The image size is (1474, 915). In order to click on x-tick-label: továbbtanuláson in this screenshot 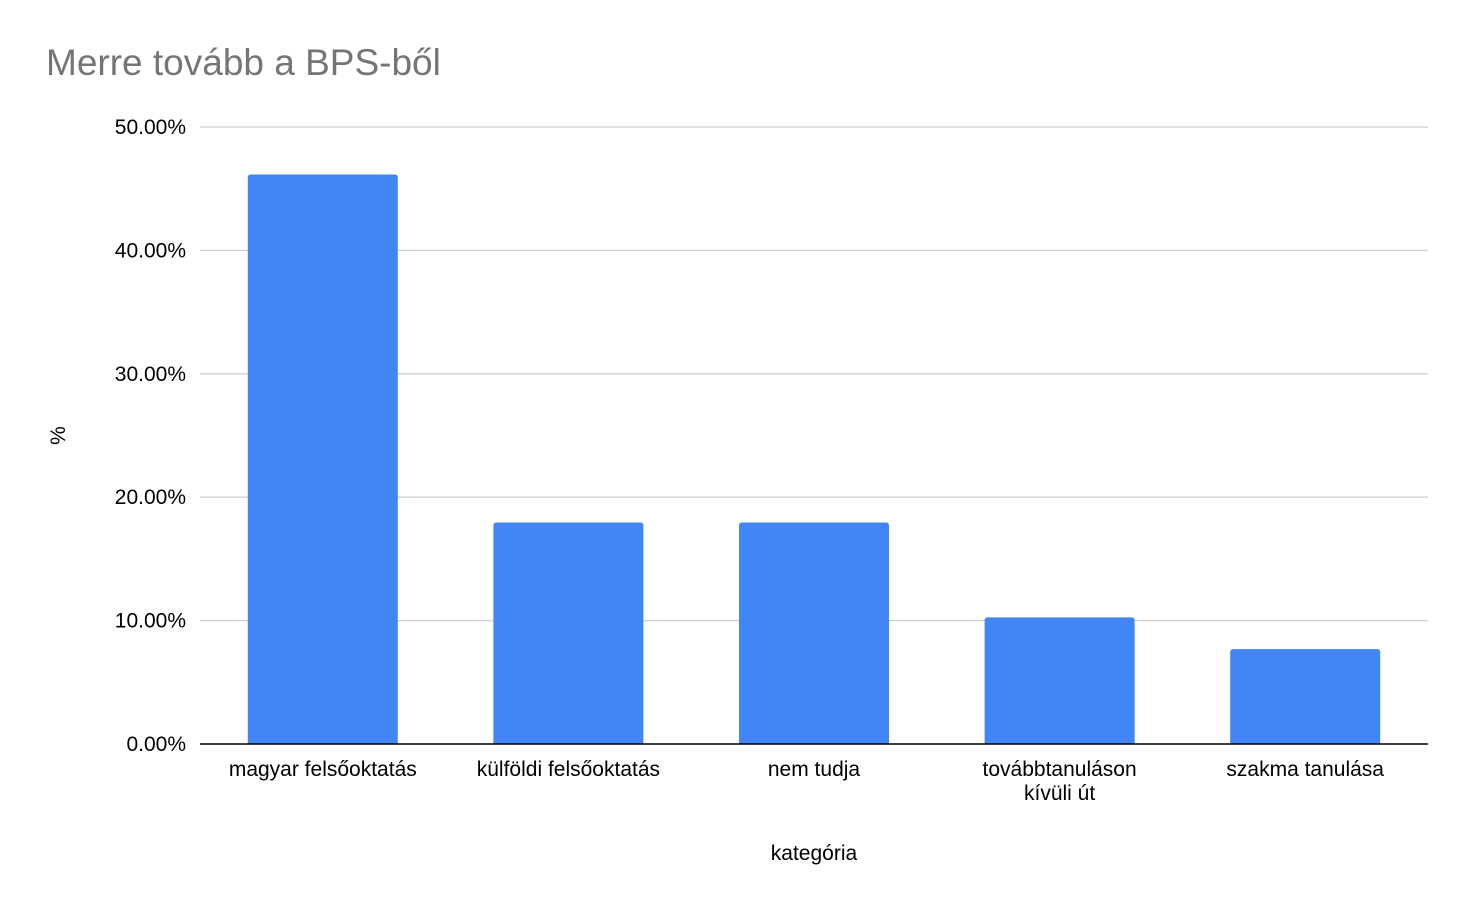, I will do `click(1060, 769)`.